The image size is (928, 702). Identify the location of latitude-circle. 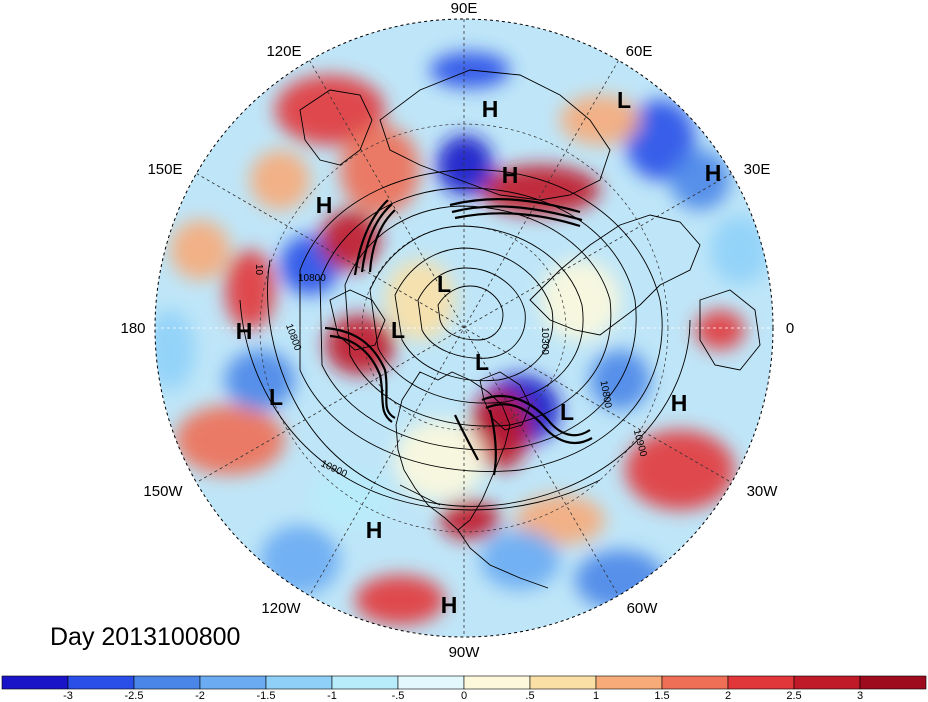
(464, 328).